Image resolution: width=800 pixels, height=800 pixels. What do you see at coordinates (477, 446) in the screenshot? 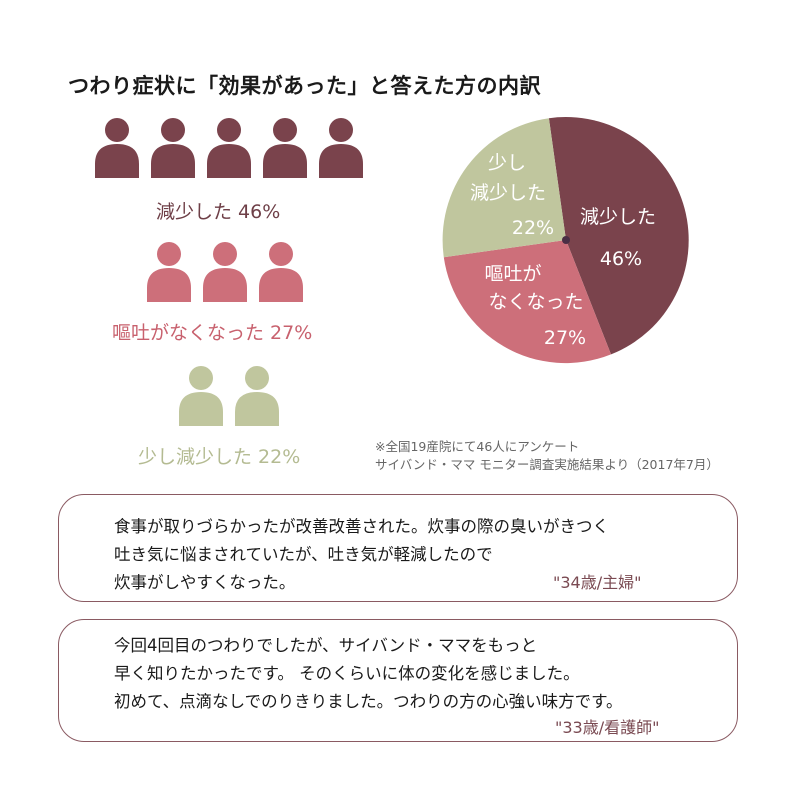
I see `note-line-1: ※全国19産院にて46人にアンケート` at bounding box center [477, 446].